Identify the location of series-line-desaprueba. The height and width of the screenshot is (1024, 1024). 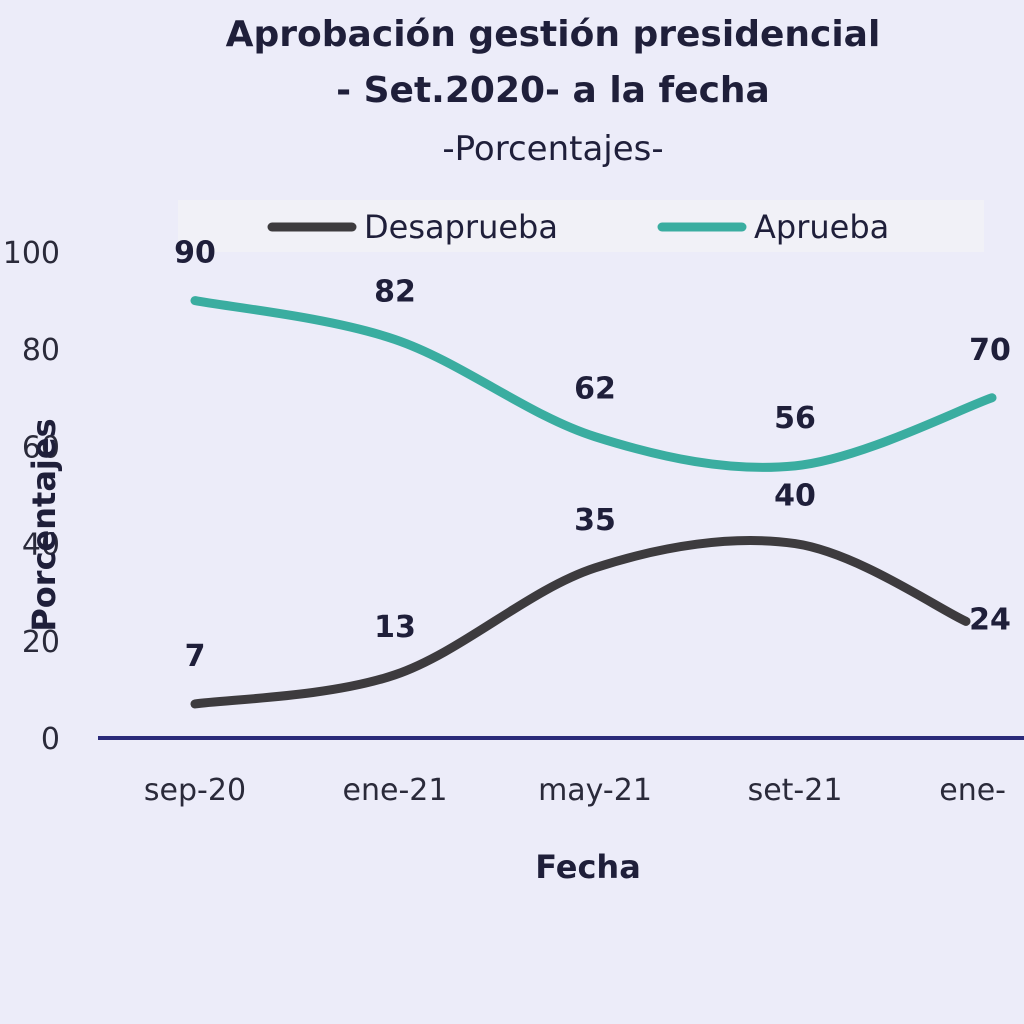
(580, 622).